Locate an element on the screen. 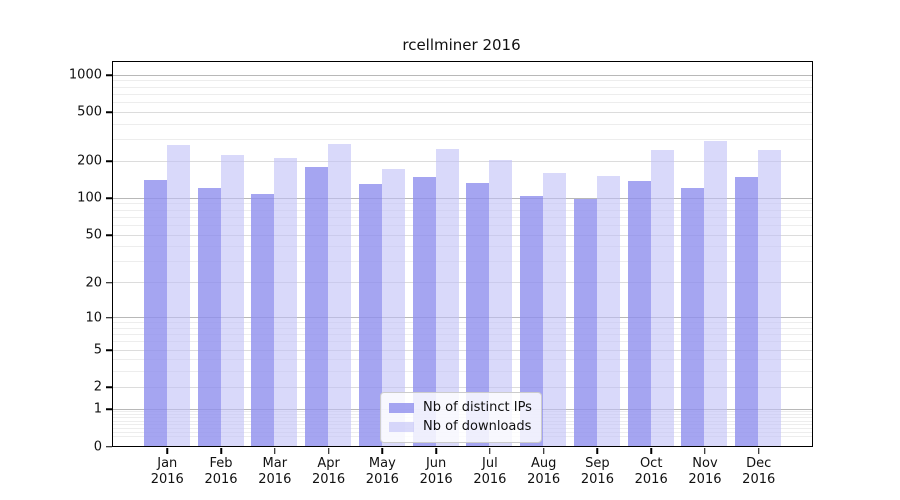 The width and height of the screenshot is (900, 500). y-tick-label: 50 is located at coordinates (93, 235).